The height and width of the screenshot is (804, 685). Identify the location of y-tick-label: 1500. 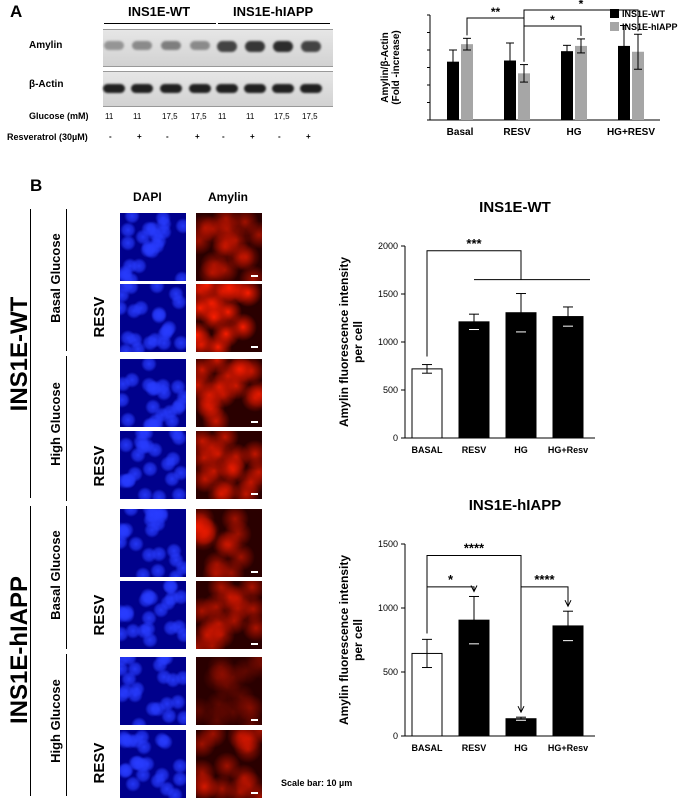
(388, 544).